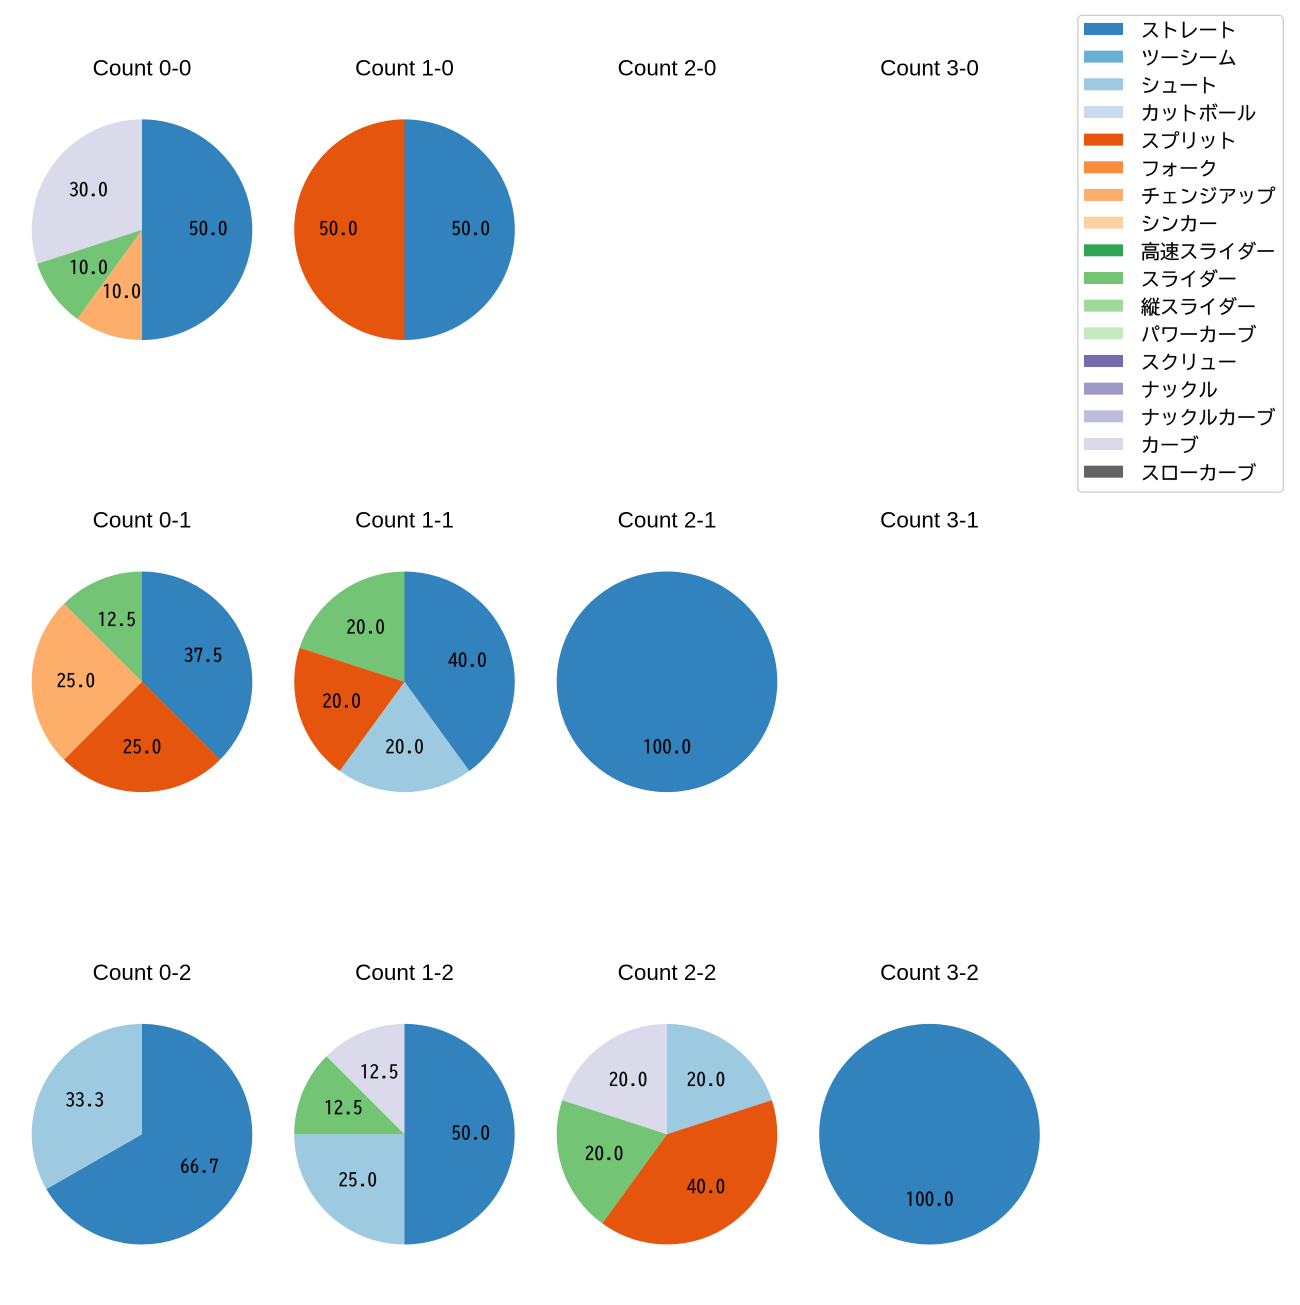  What do you see at coordinates (667, 520) in the screenshot?
I see `svg-text: Count 2-1` at bounding box center [667, 520].